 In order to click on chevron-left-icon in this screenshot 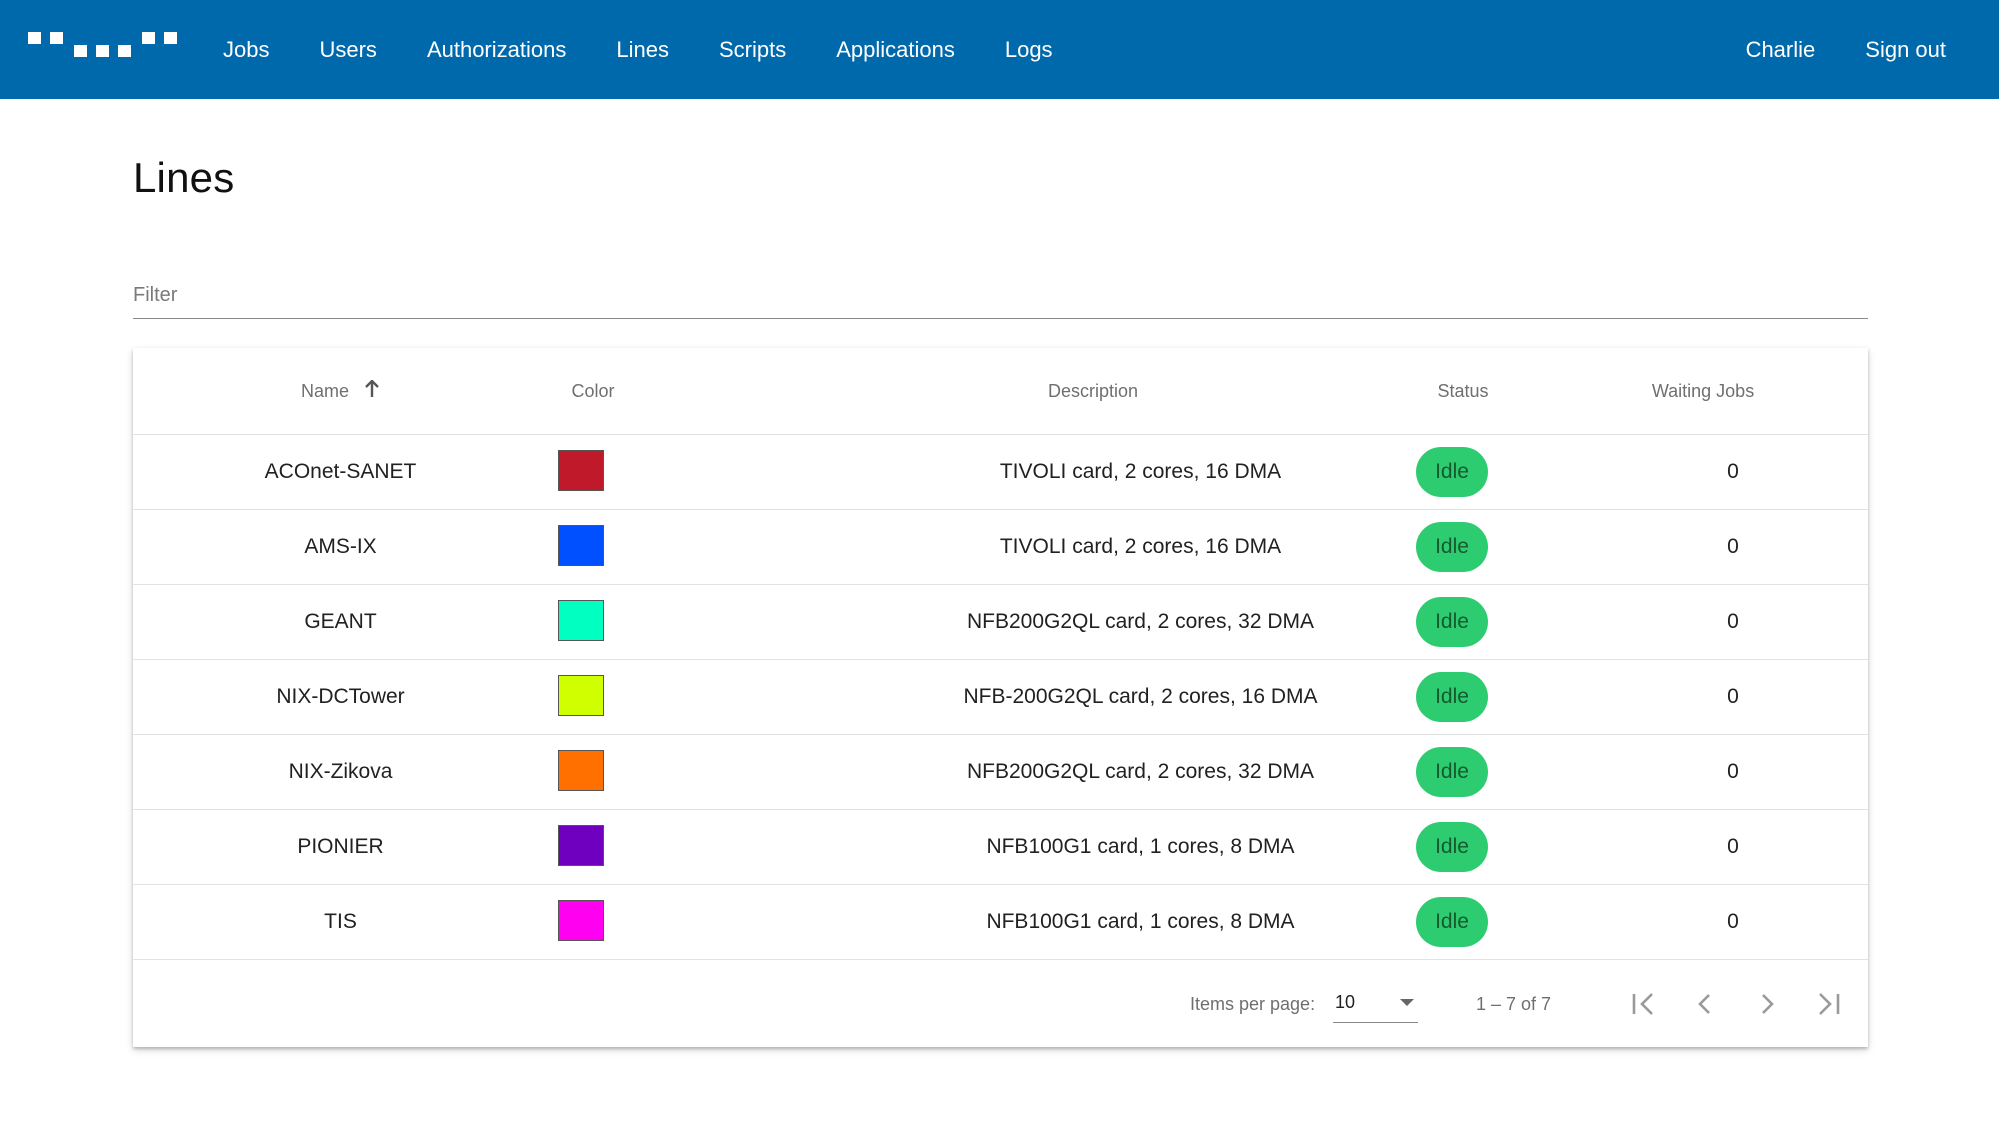, I will do `click(1704, 1004)`.